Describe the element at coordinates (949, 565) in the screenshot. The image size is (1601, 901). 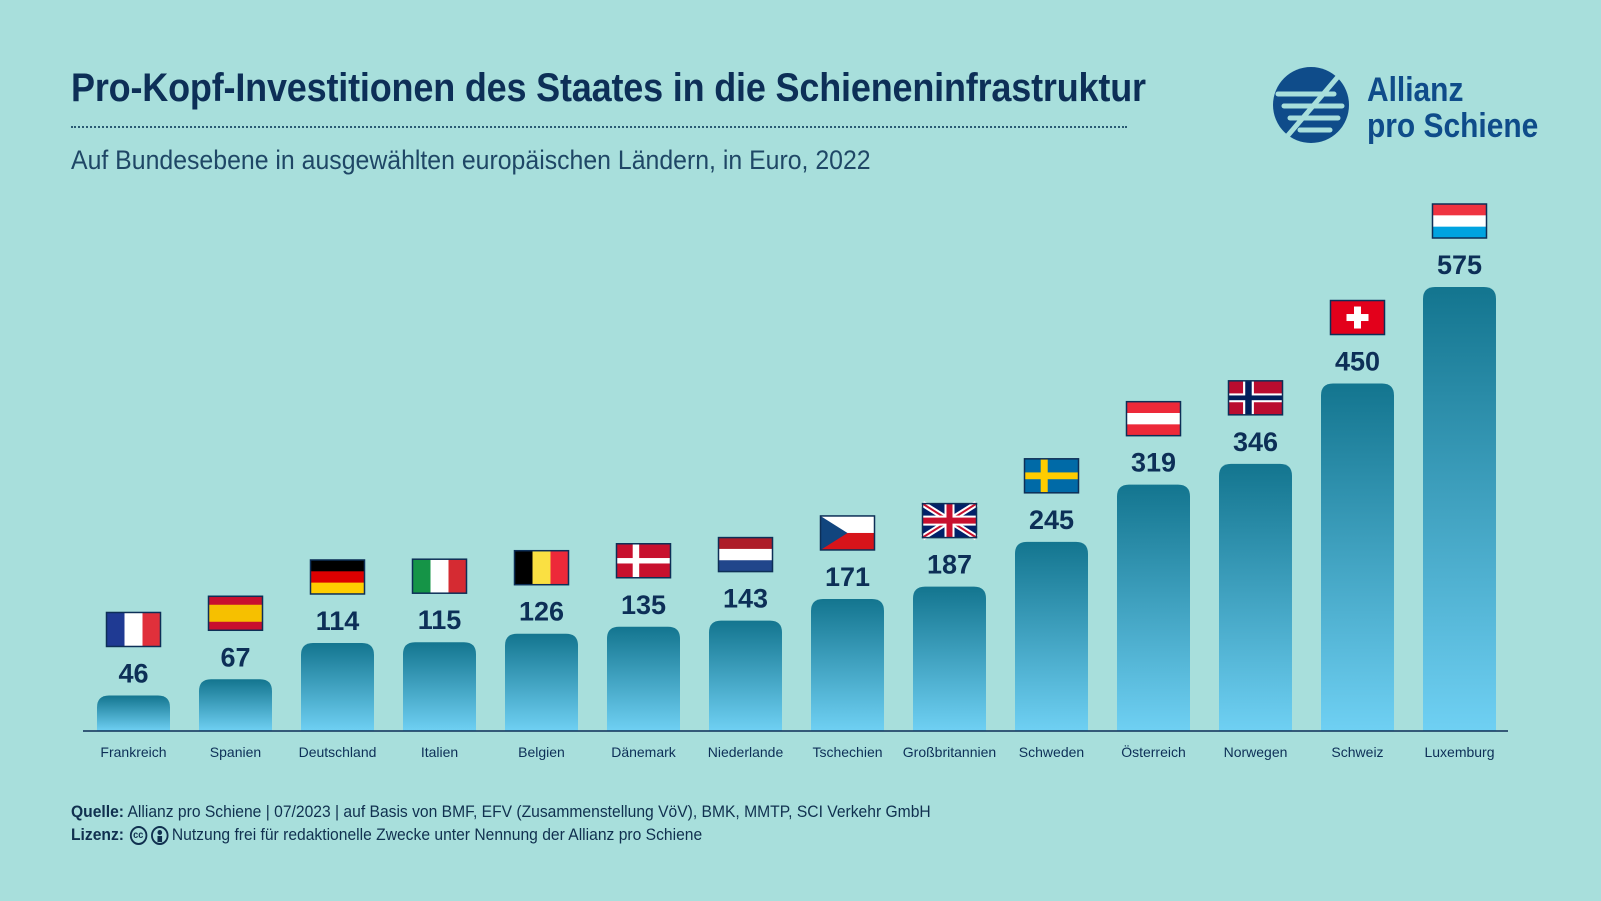
I see `value-label: 187` at that location.